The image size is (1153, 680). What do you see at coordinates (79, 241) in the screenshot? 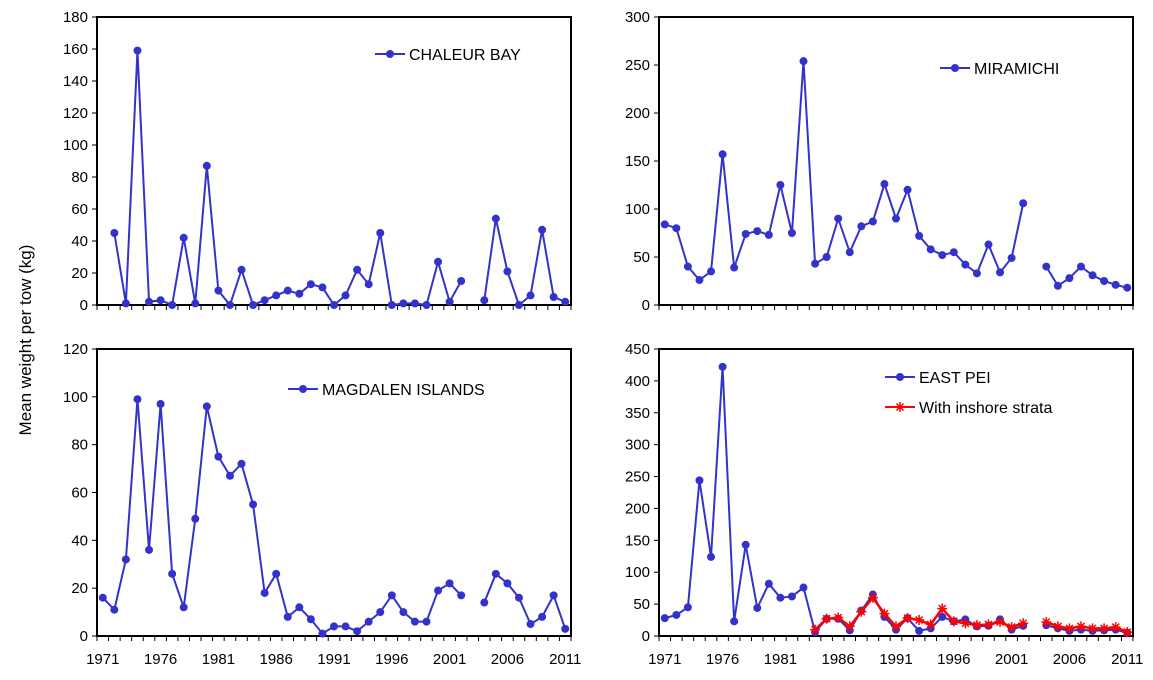
I see `y-tick-label: 40` at bounding box center [79, 241].